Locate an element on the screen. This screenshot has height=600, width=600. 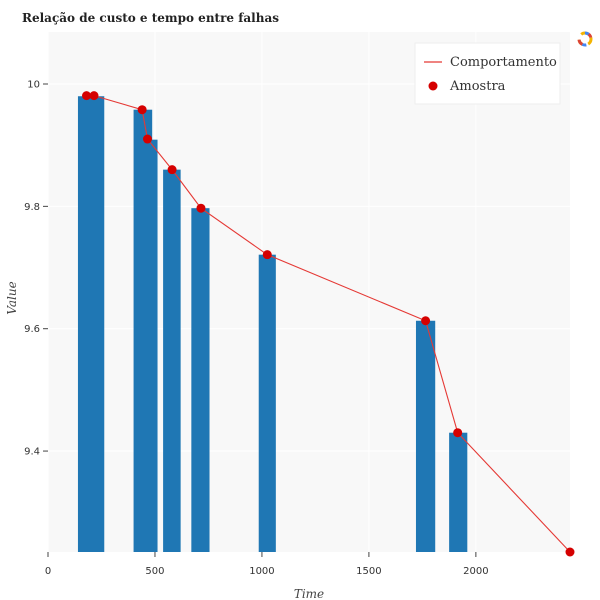
logo-ring3-icon is located at coordinates (585, 39).